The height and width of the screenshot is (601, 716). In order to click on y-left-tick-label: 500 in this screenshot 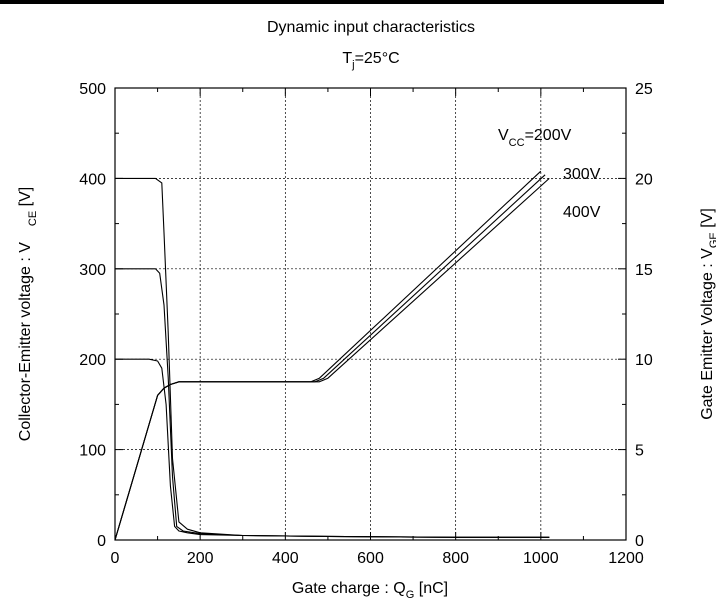, I will do `click(92, 89)`.